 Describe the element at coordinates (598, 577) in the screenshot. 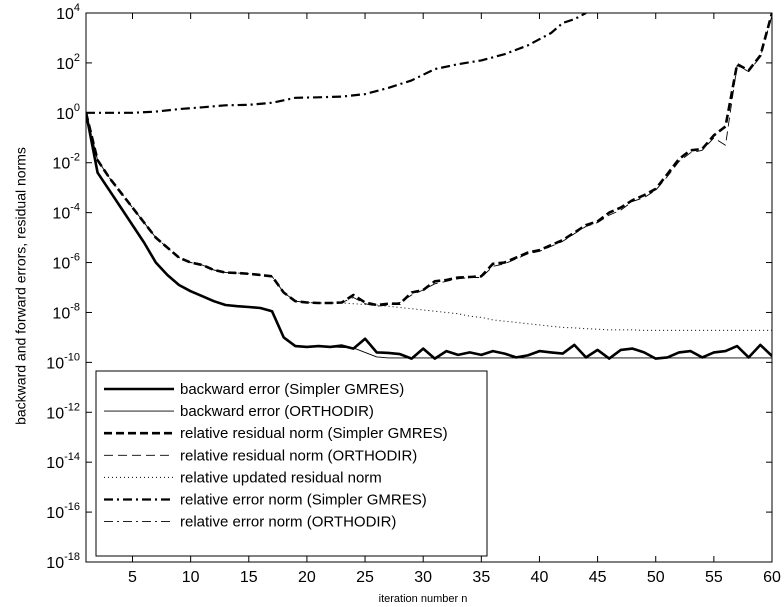

I see `x-tick-label: 45` at that location.